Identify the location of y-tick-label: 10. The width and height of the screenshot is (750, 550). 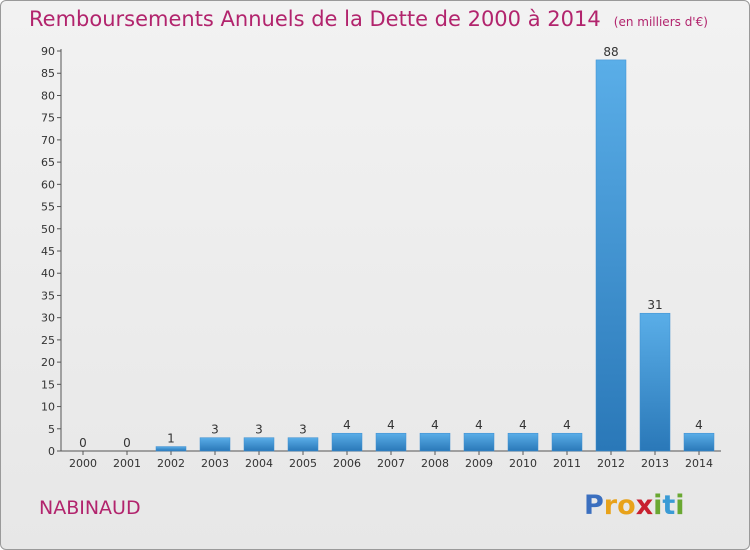
(48, 407).